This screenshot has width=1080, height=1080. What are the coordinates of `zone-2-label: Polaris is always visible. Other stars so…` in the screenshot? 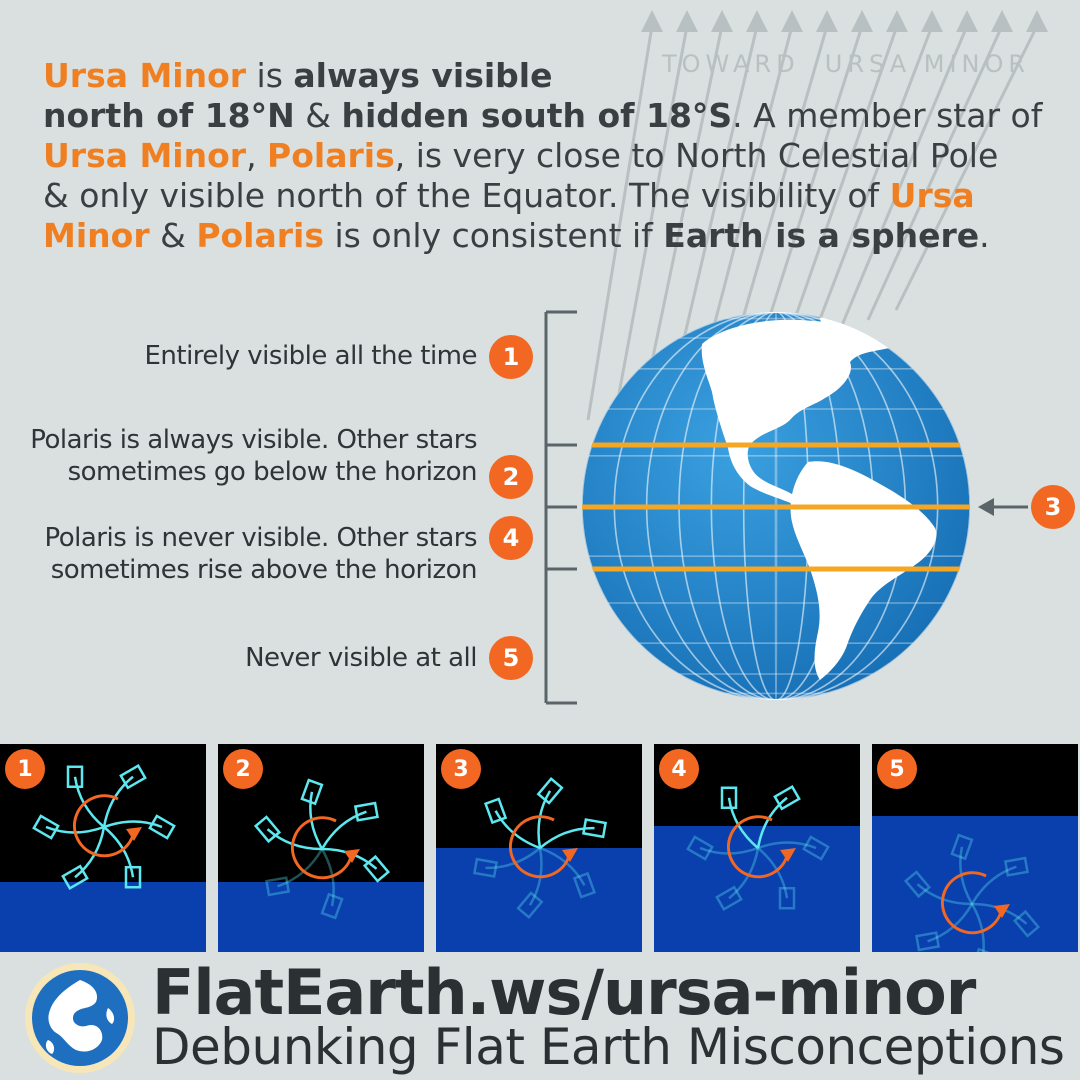 It's located at (253, 456).